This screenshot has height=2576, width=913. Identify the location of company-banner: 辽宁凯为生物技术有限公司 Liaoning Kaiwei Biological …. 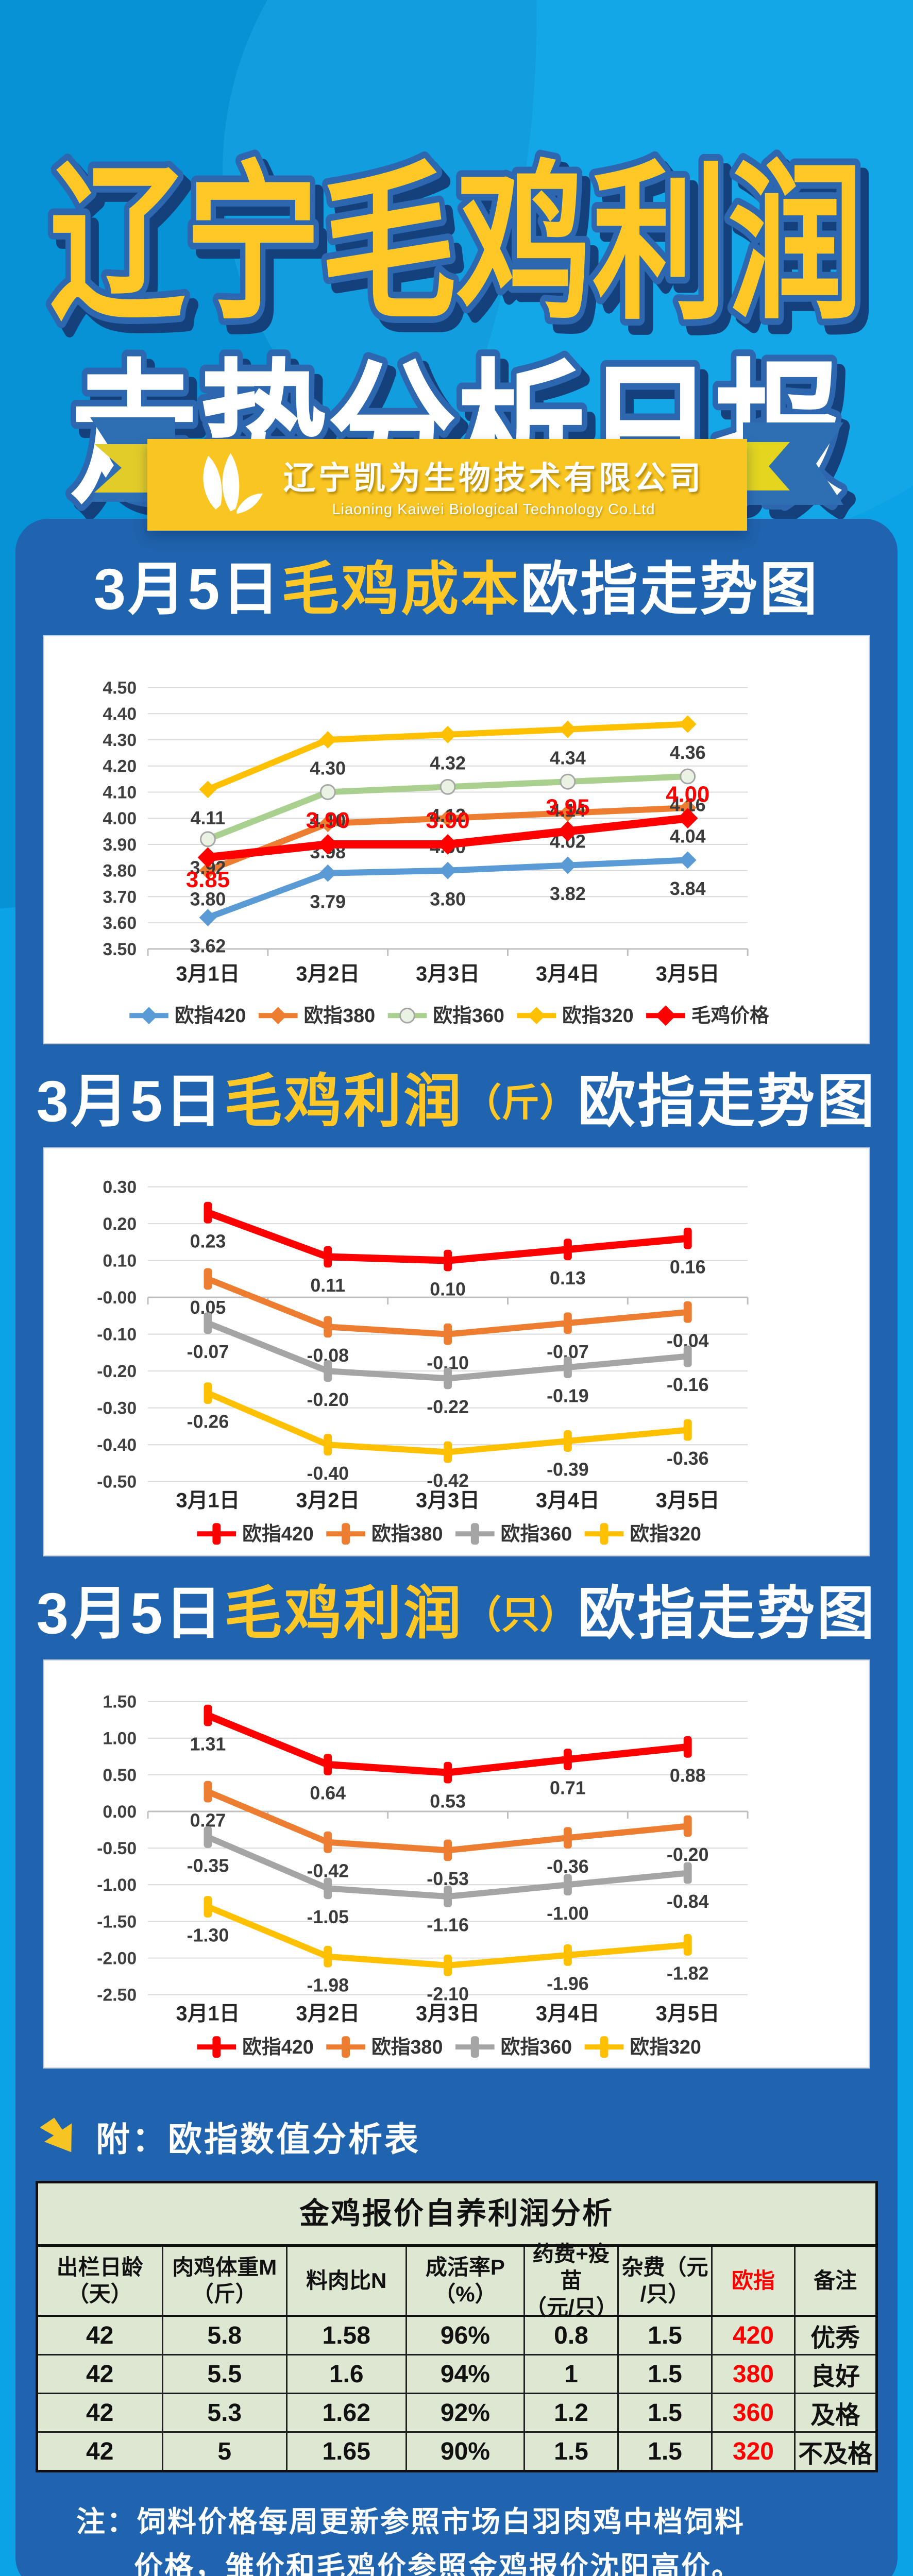
(447, 485).